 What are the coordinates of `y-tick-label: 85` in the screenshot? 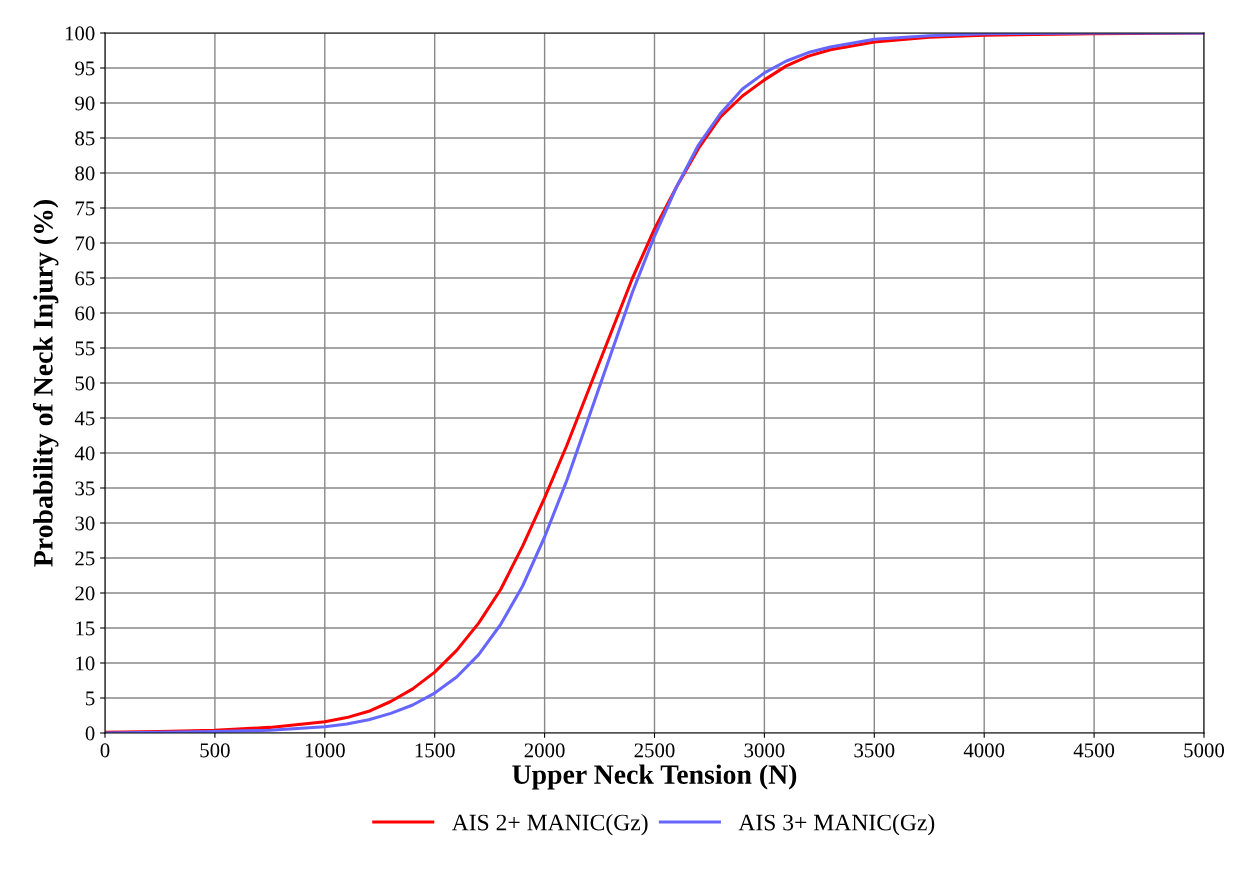 It's located at (85, 138).